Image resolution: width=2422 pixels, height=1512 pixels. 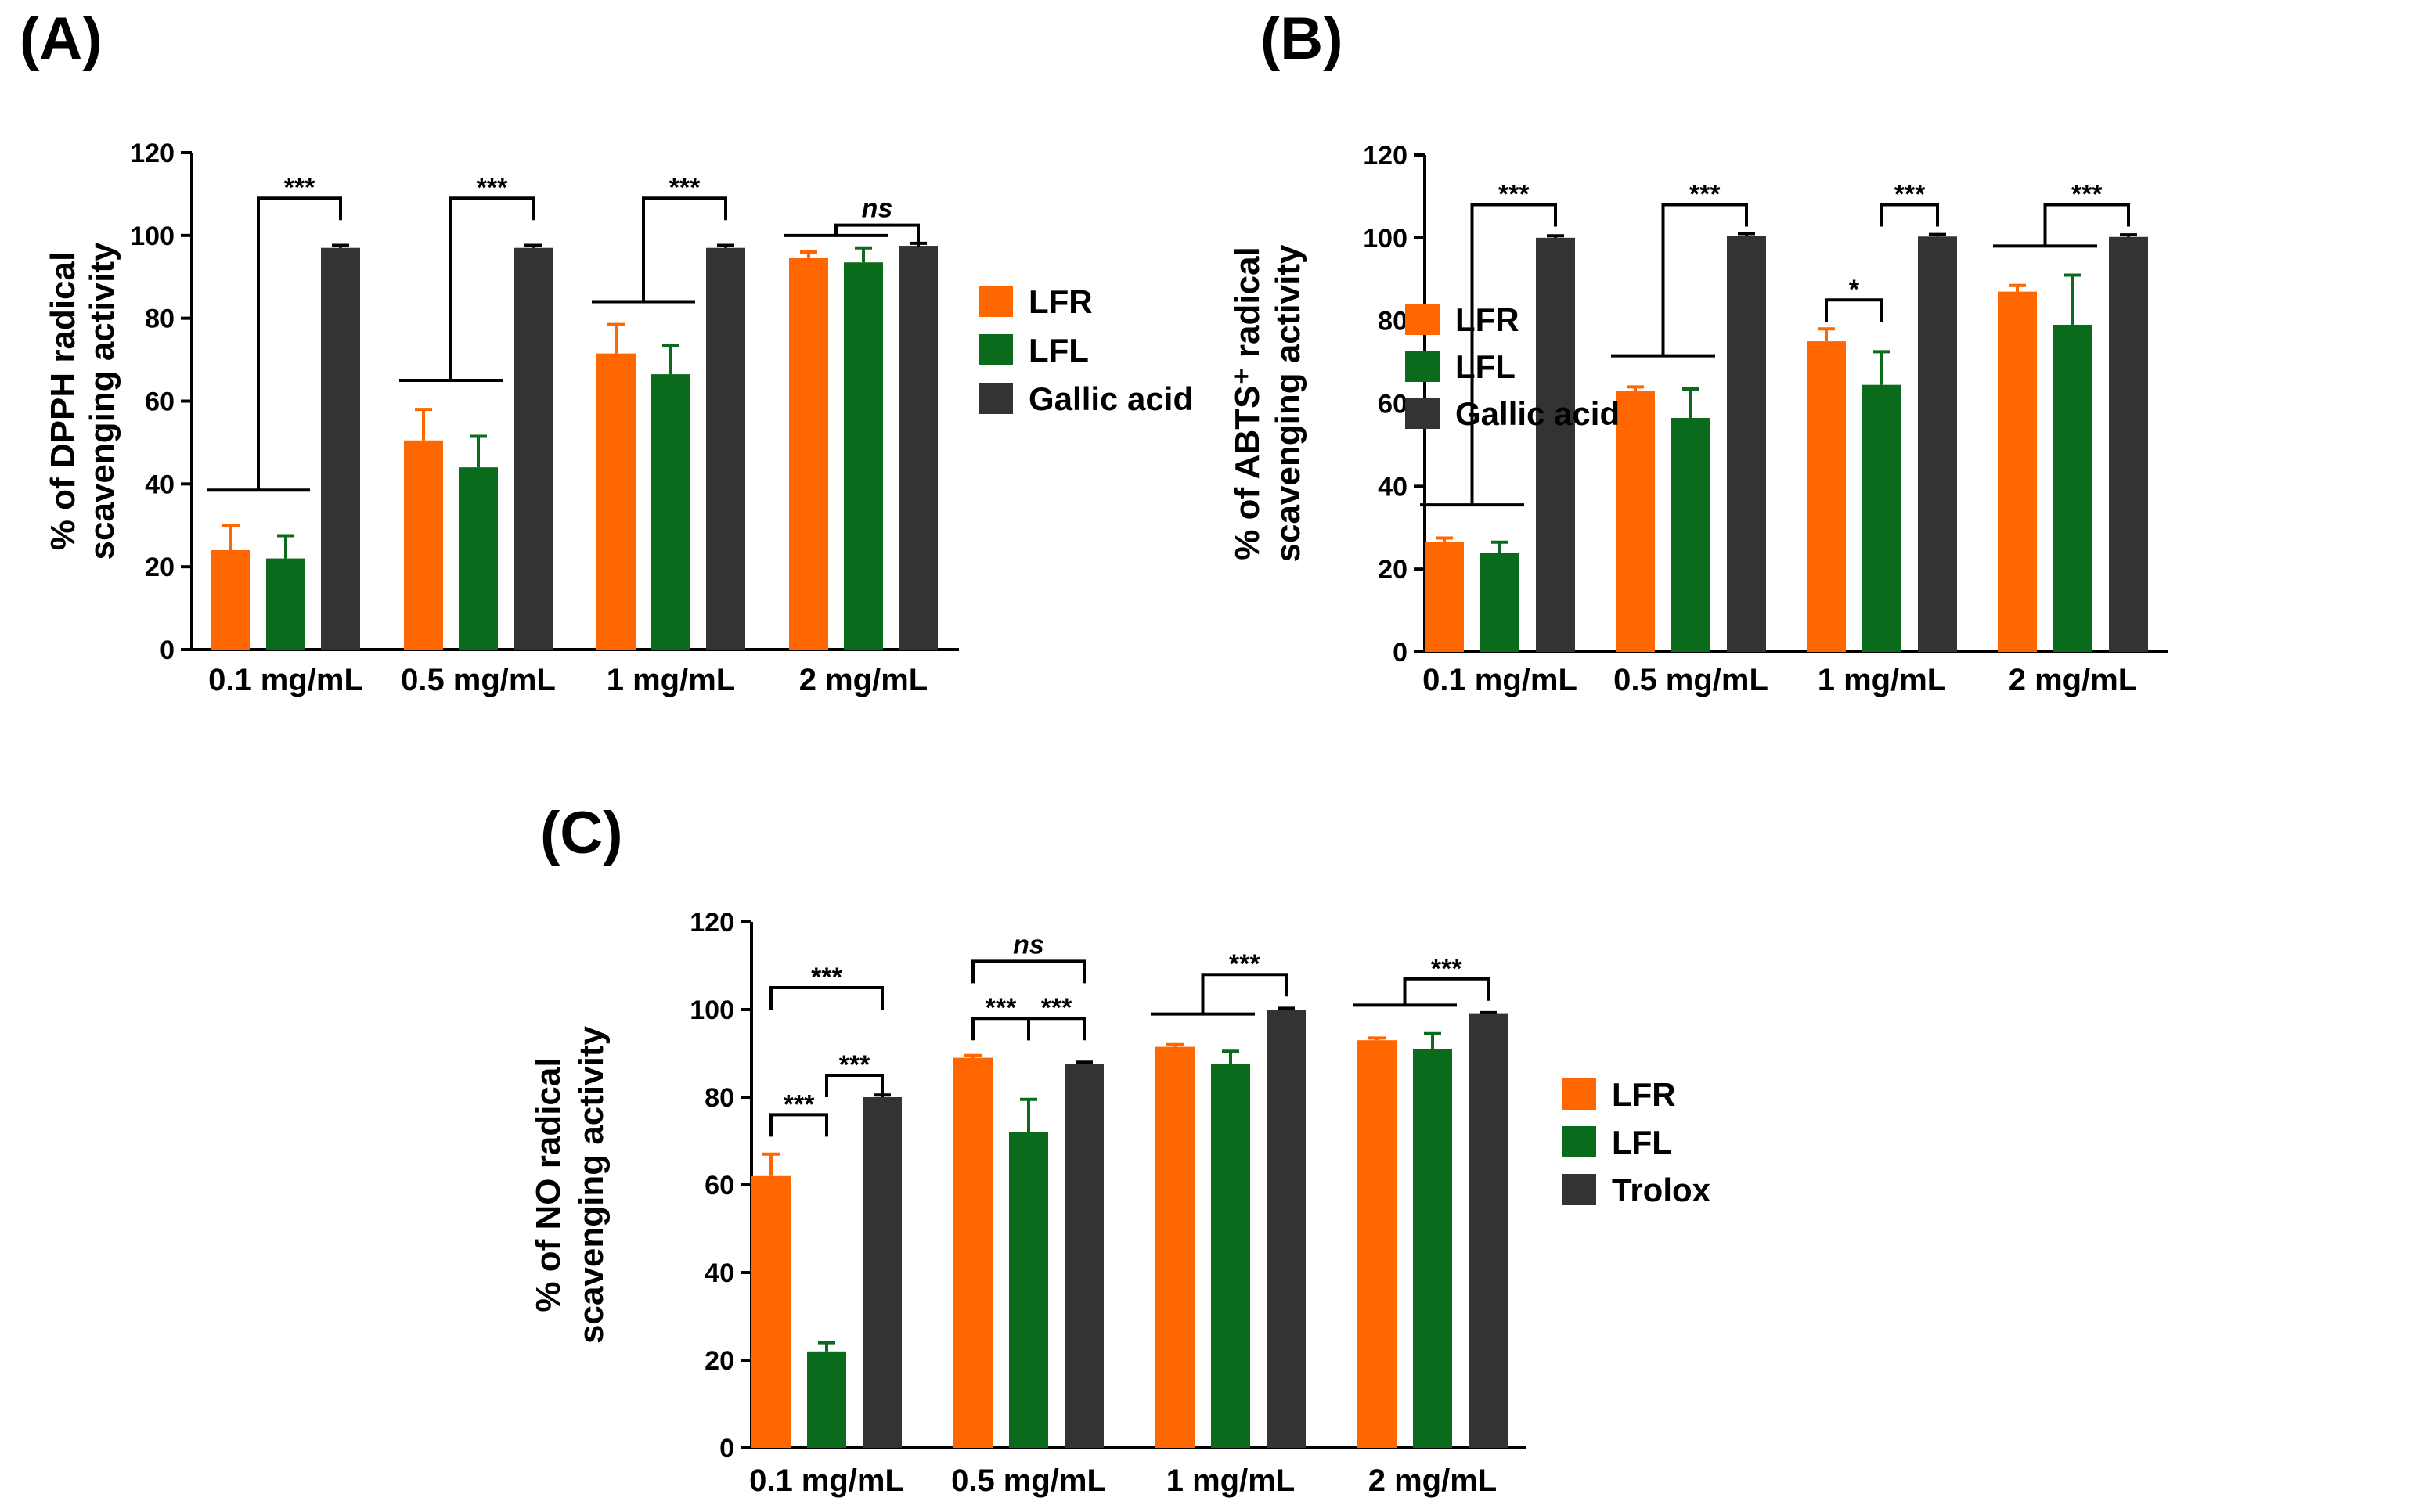 I want to click on significance-label: *, so click(x=1854, y=289).